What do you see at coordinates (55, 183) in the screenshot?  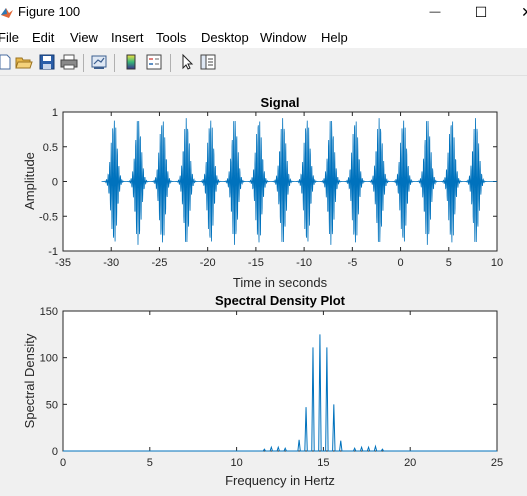 I see `signal-ytick-label: 0` at bounding box center [55, 183].